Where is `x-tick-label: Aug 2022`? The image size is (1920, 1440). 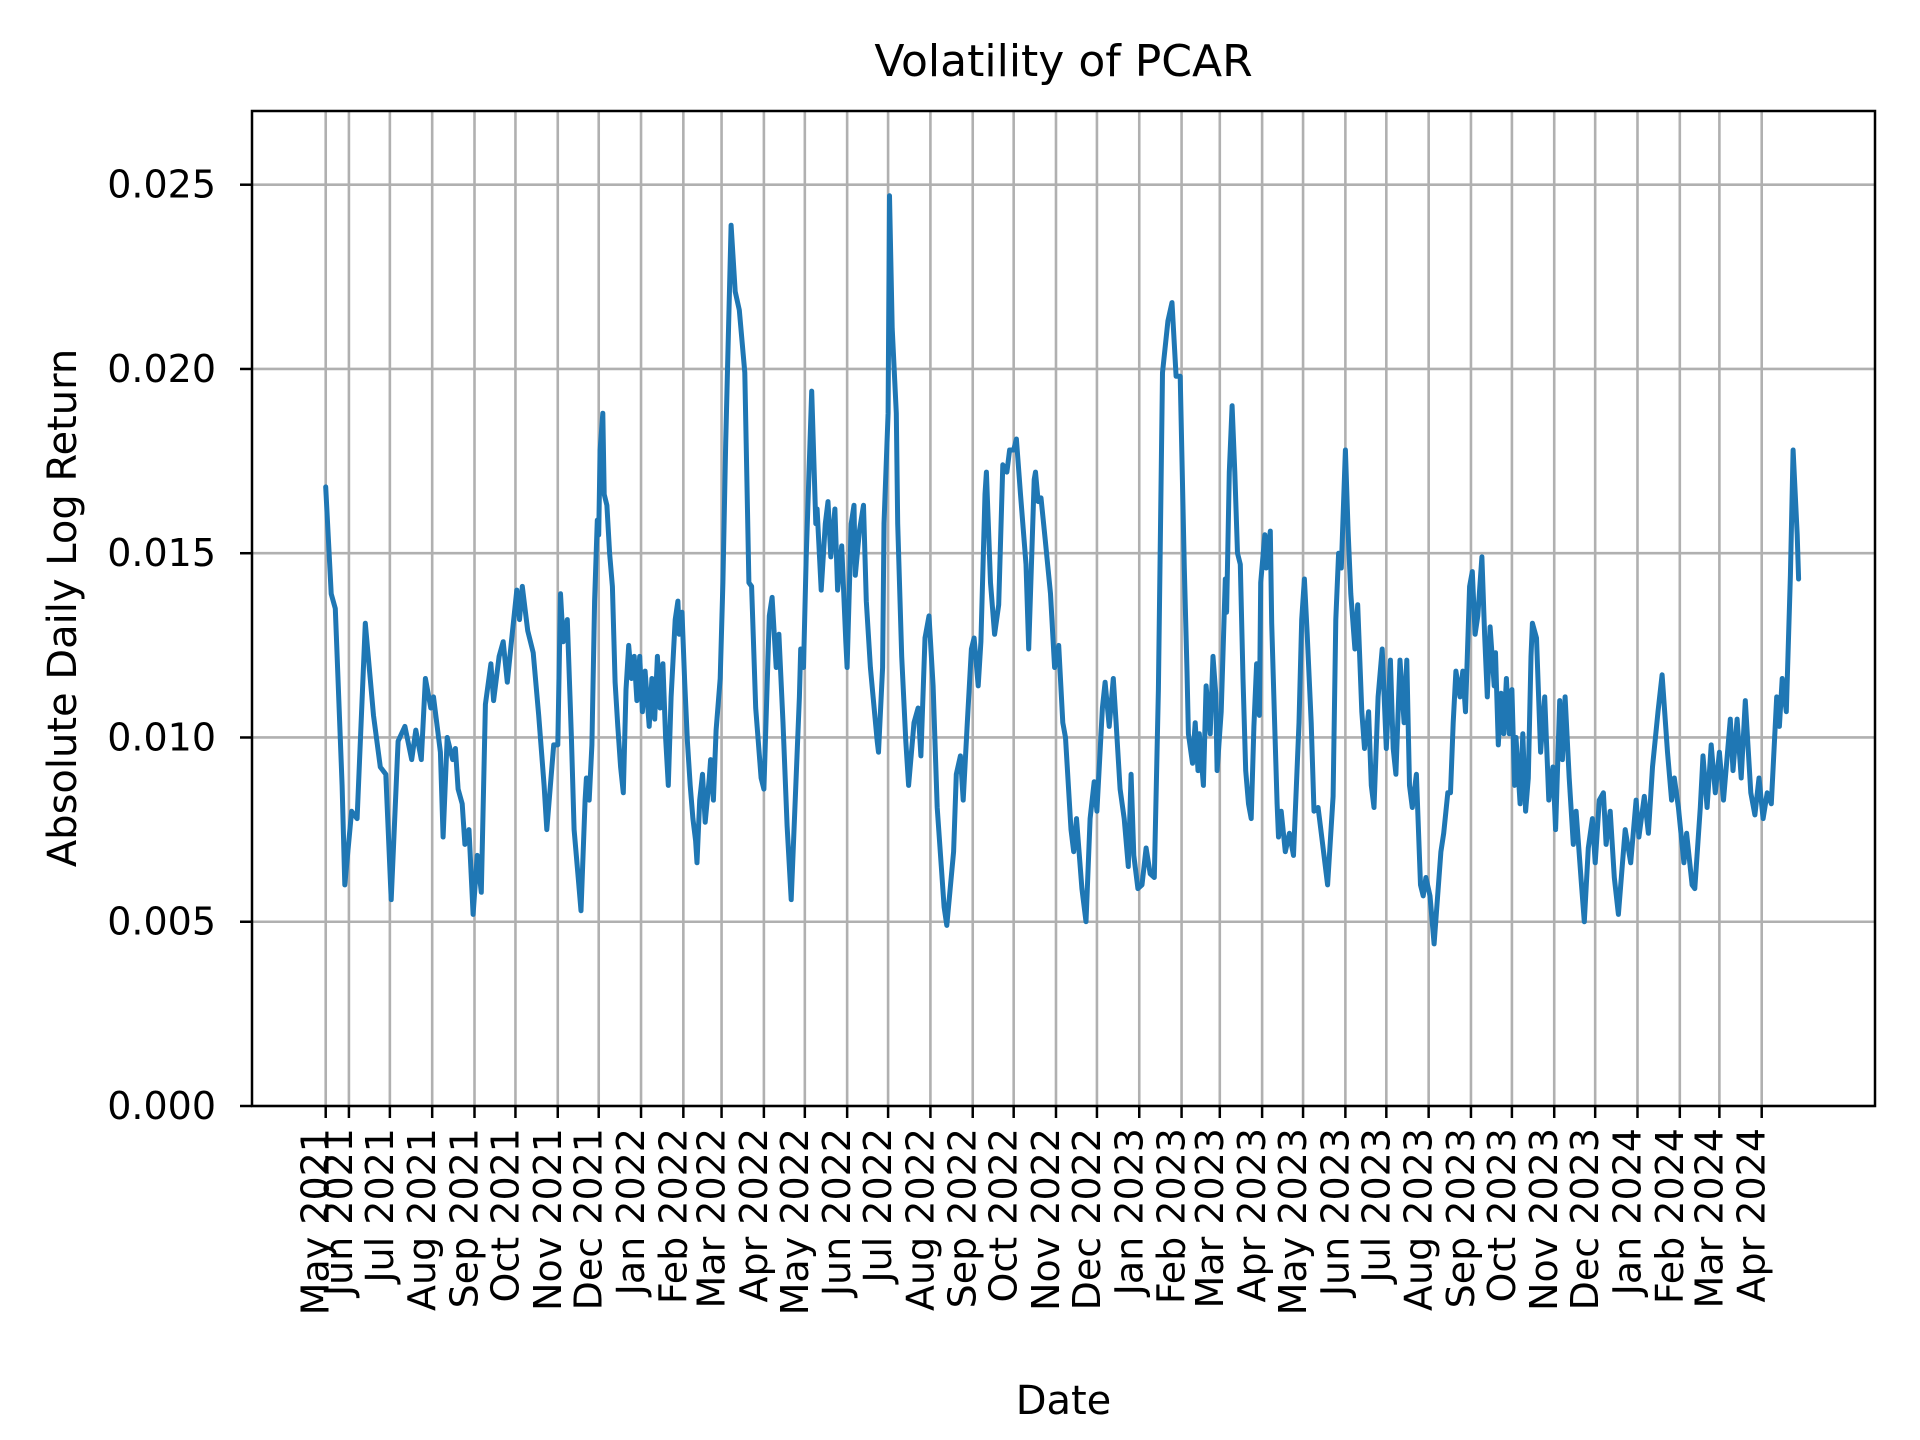 x-tick-label: Aug 2022 is located at coordinates (920, 1219).